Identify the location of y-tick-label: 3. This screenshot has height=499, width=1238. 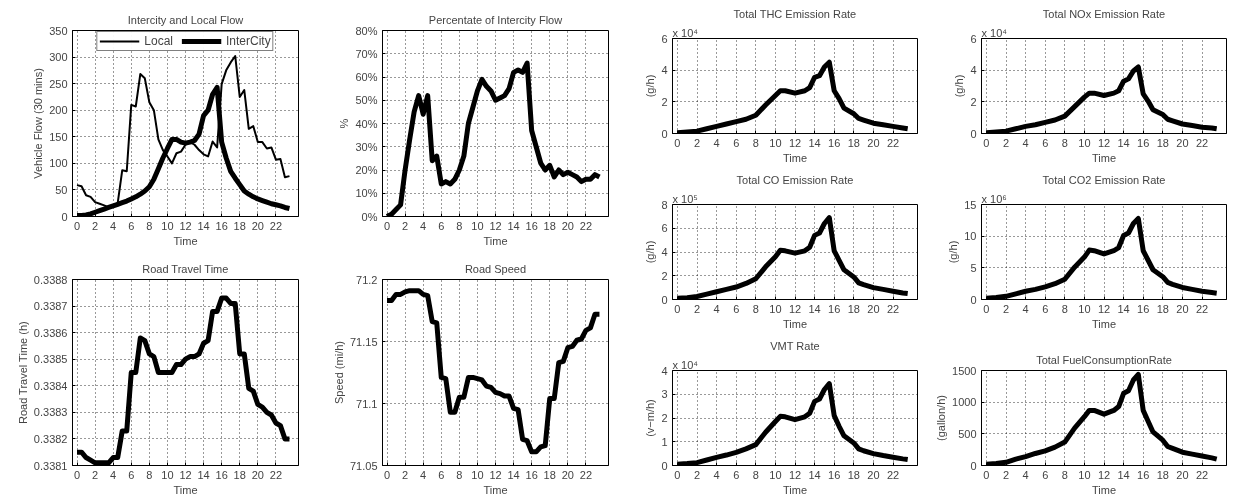
(664, 394).